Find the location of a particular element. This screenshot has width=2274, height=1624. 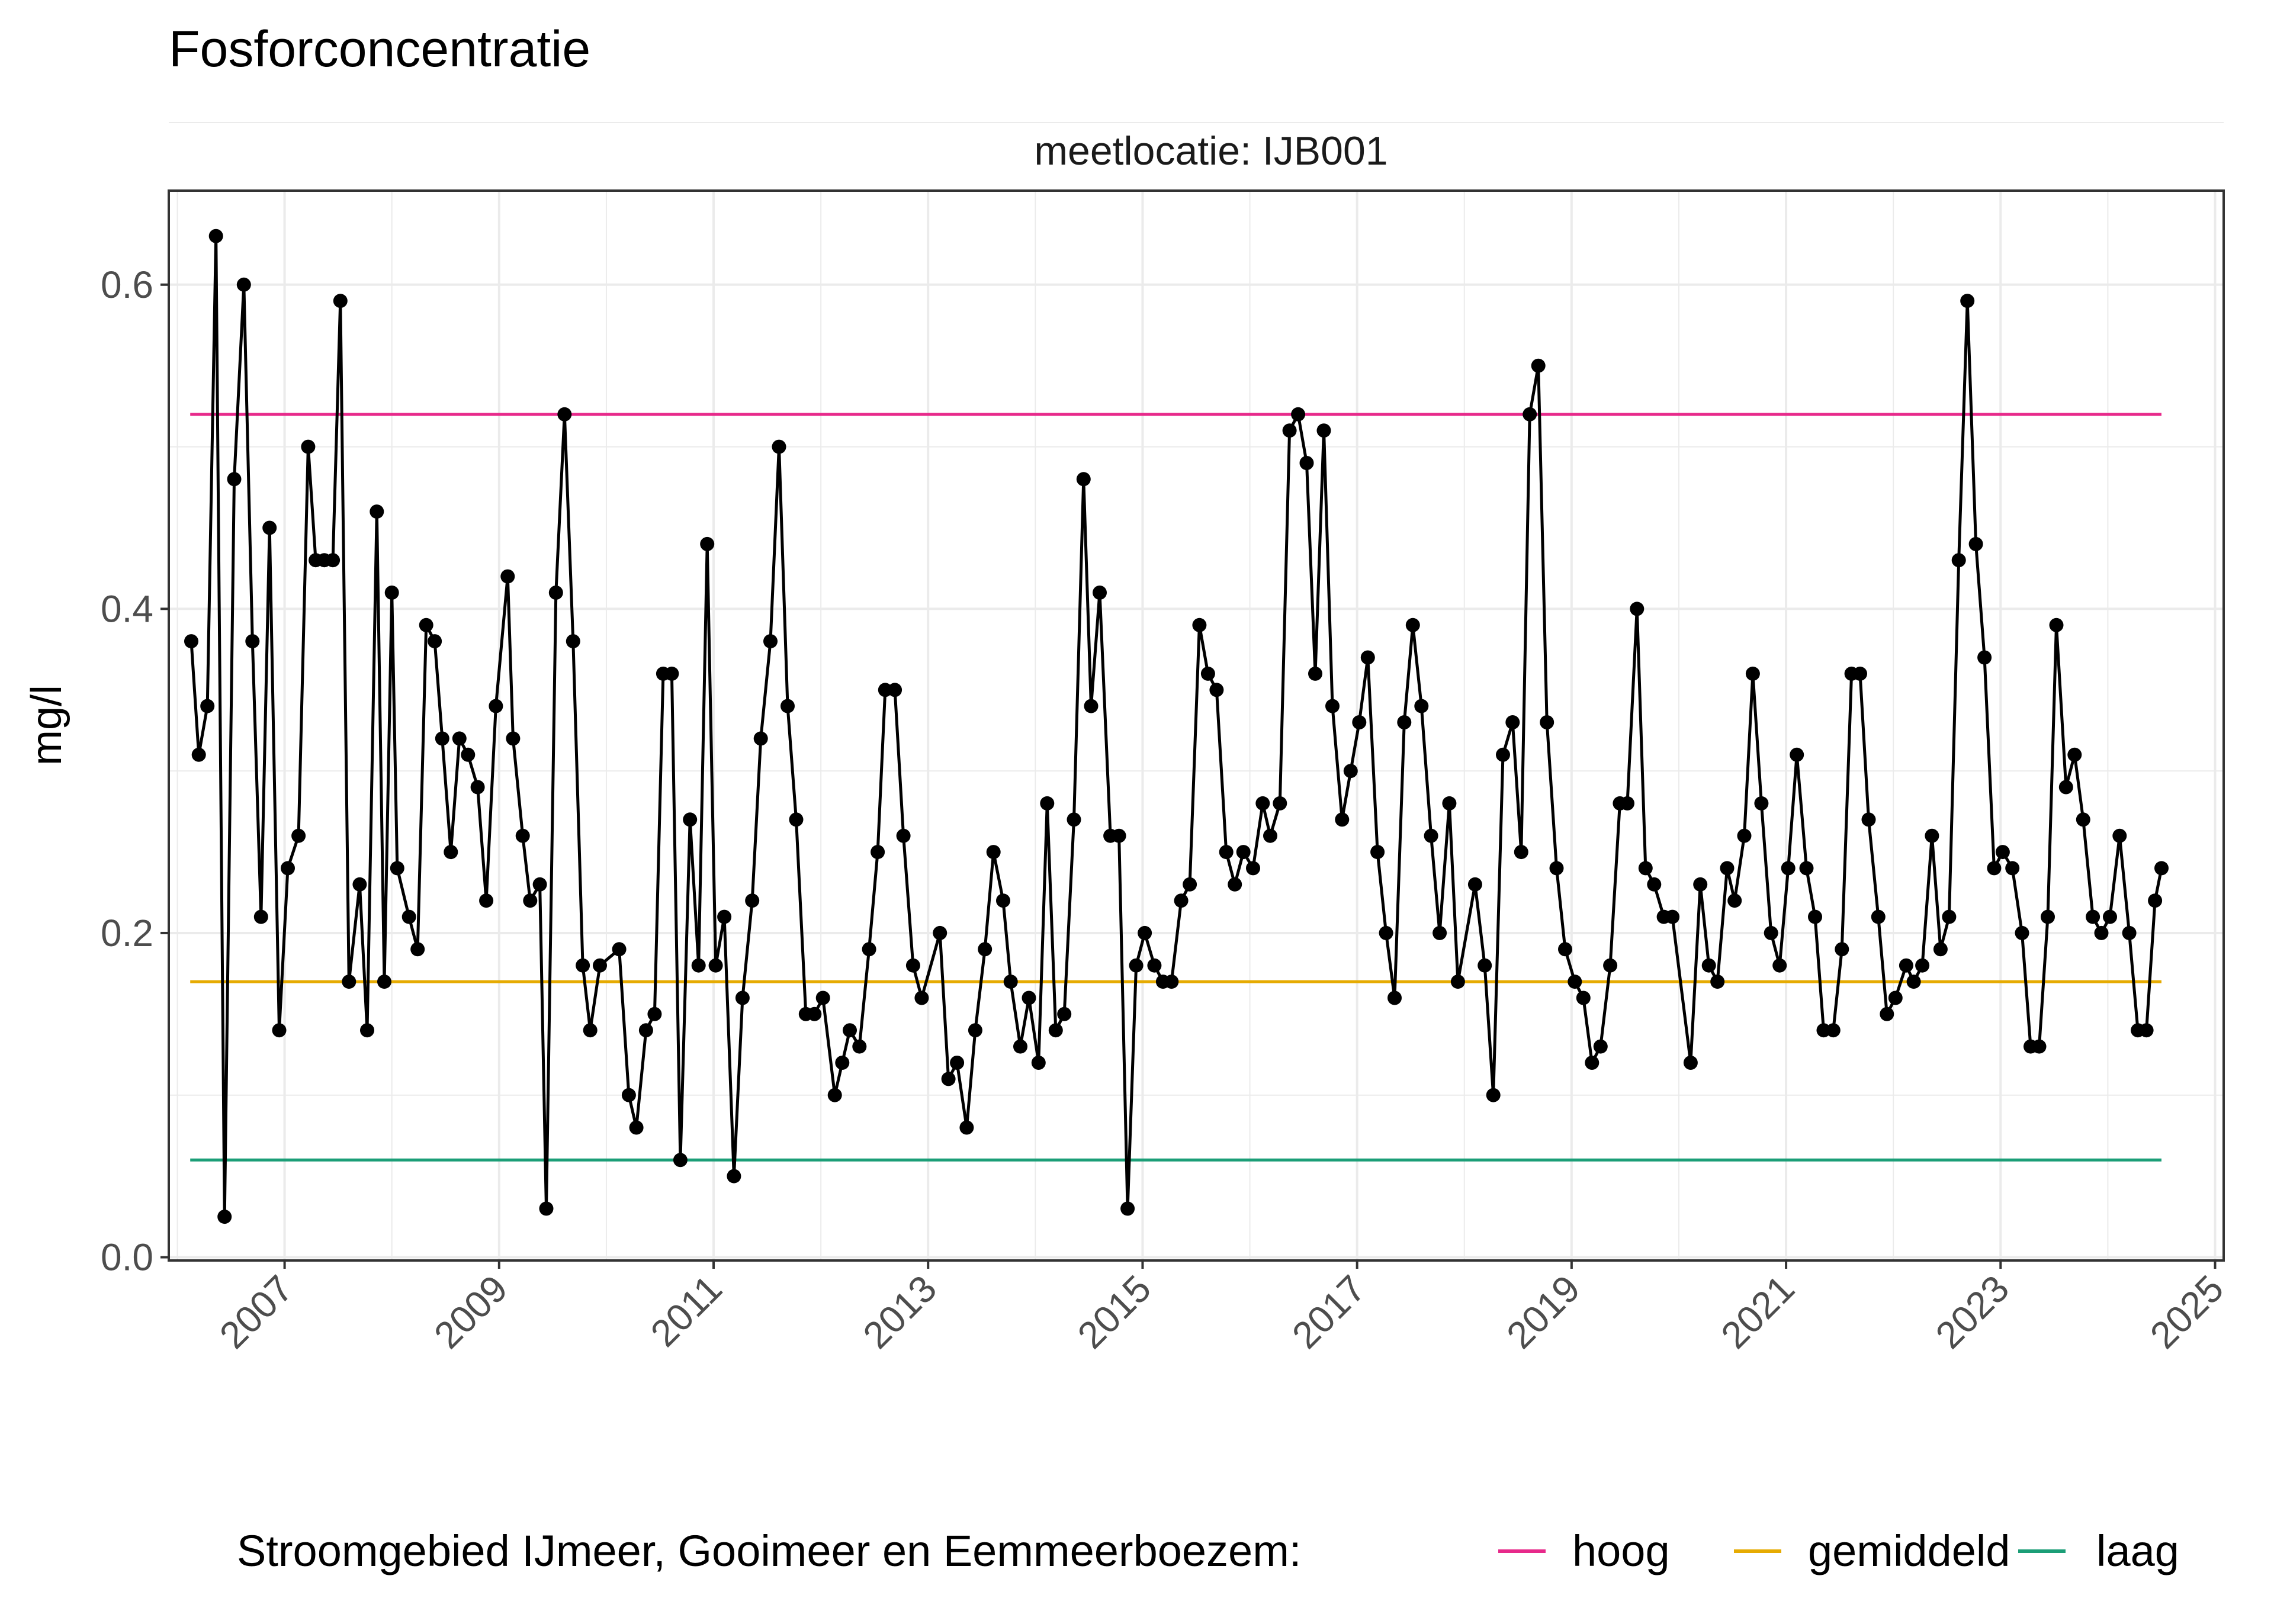

y-tick-label: 0.2 is located at coordinates (127, 933).